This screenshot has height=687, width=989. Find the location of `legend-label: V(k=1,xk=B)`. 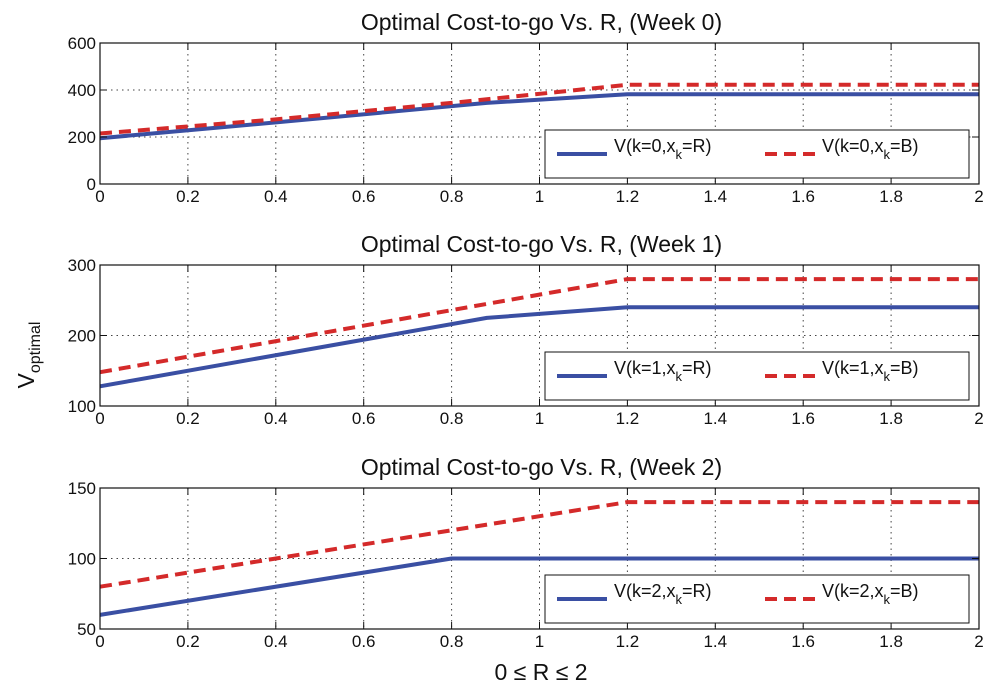

legend-label: V(k=1,xk=B) is located at coordinates (870, 371).